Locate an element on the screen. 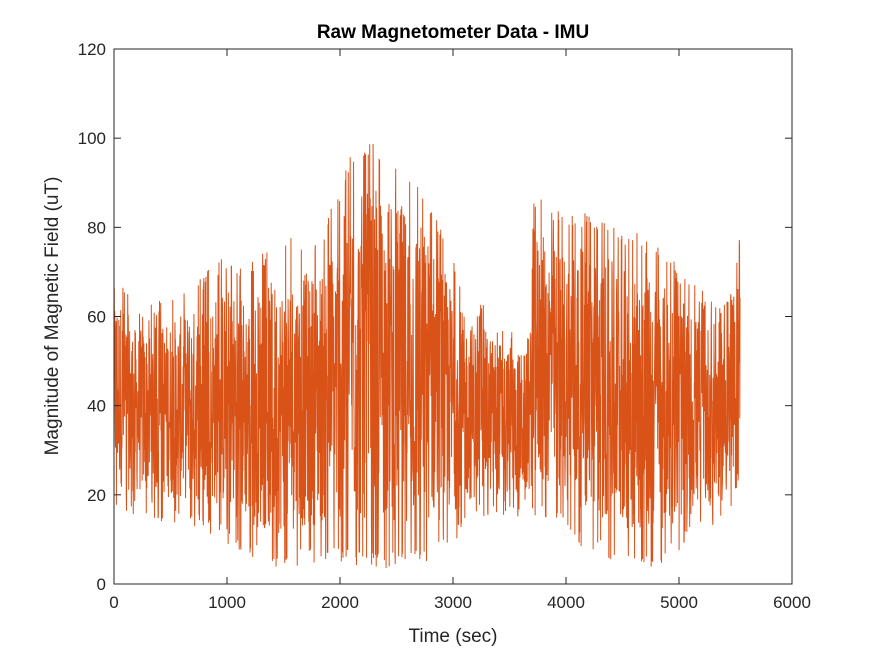  x-tick-label: 4000 is located at coordinates (566, 602).